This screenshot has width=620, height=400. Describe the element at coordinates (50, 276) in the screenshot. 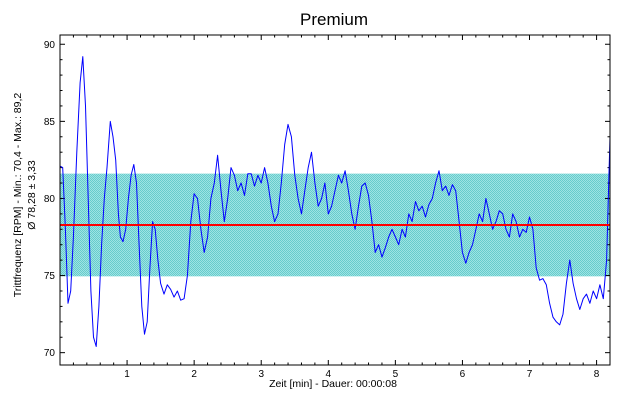

I see `y-tick-label: 75` at that location.